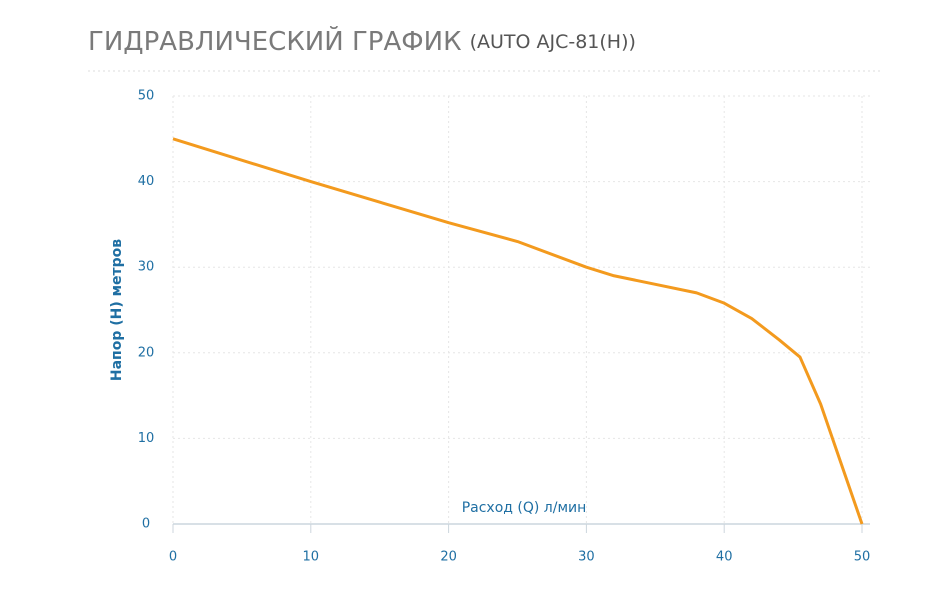  What do you see at coordinates (173, 557) in the screenshot?
I see `x-tick-label: 0` at bounding box center [173, 557].